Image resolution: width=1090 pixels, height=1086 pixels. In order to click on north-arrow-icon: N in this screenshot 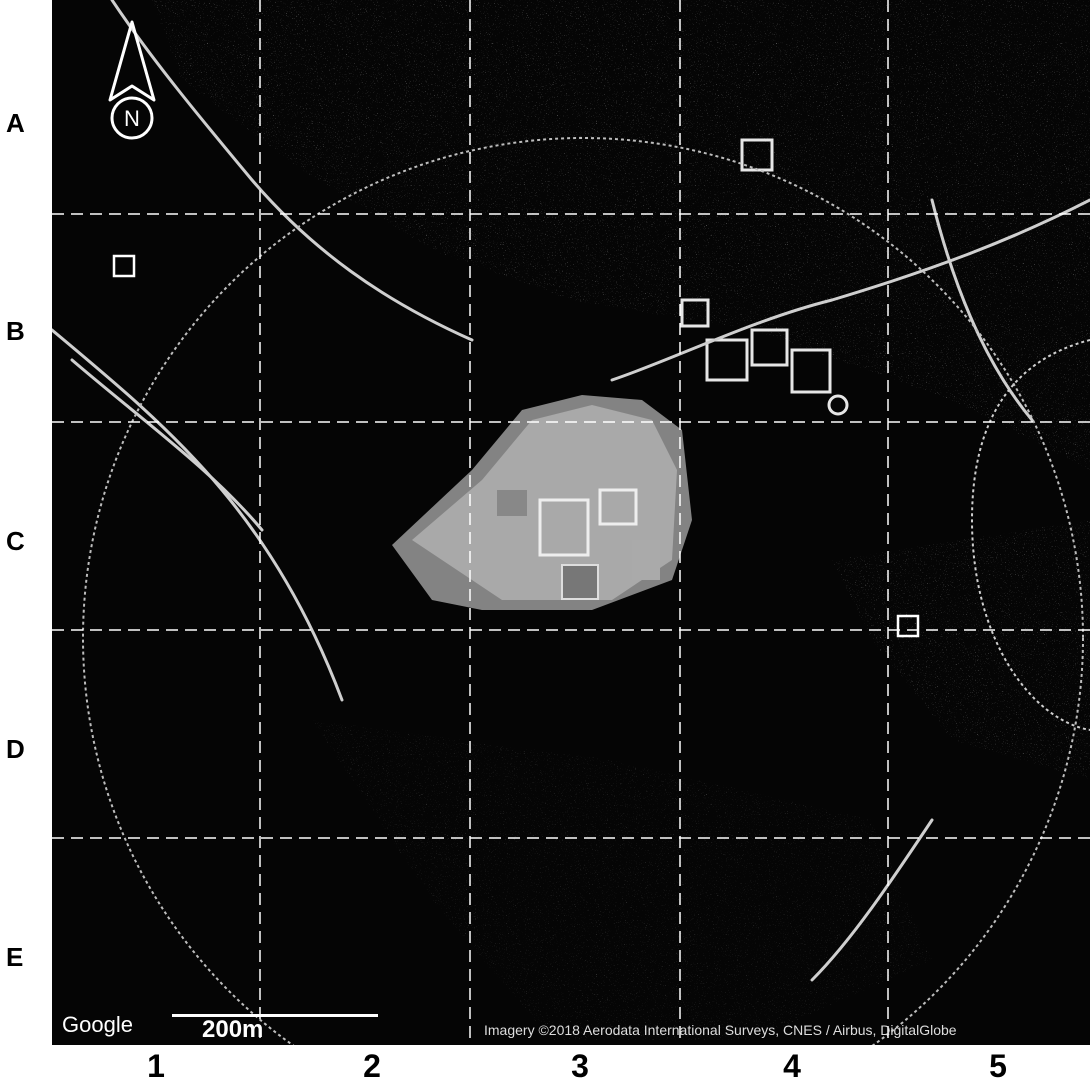, I will do `click(132, 80)`.